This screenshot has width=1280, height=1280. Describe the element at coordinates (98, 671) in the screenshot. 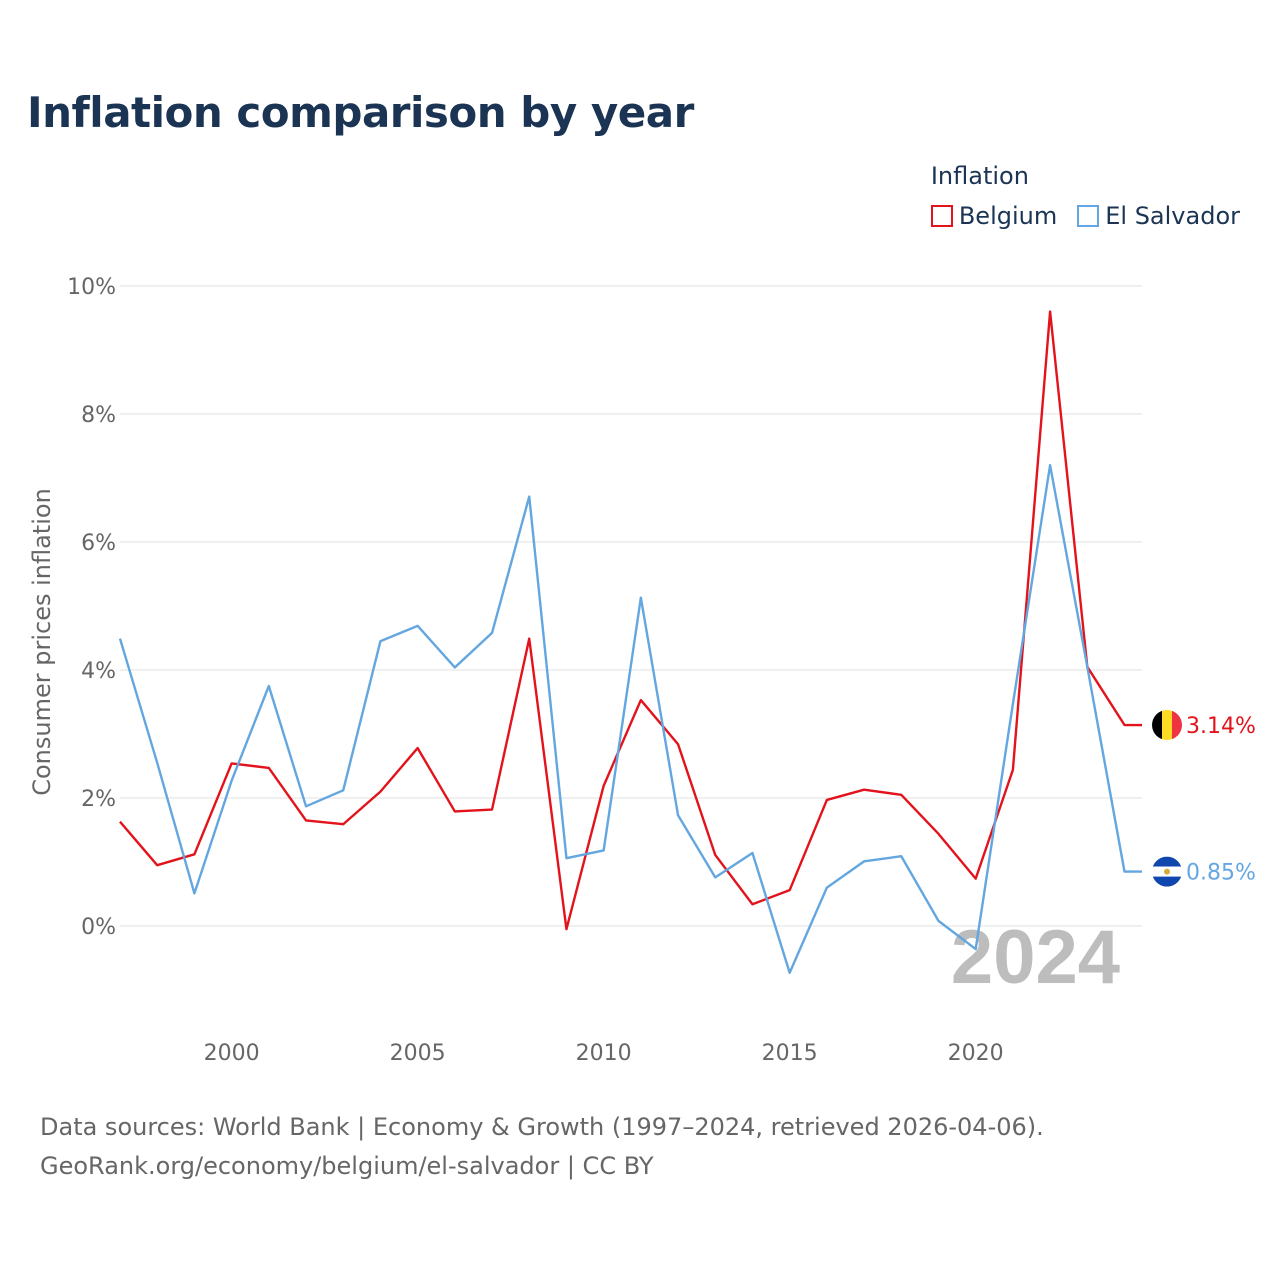

I see `y-tick-label: 4%` at that location.